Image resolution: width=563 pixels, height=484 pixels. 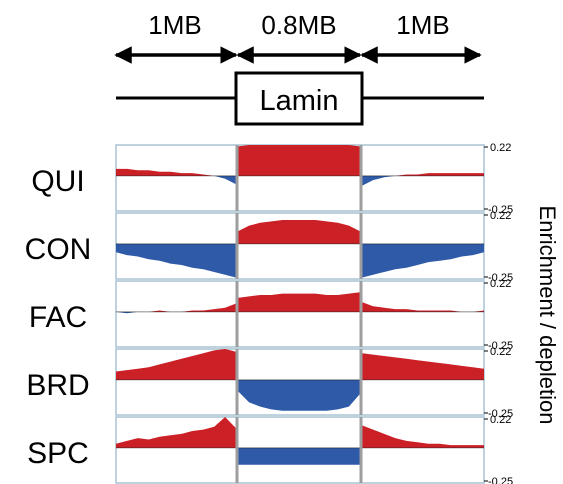 I want to click on y-axis-label: Enrichment / depletion, so click(x=547, y=315).